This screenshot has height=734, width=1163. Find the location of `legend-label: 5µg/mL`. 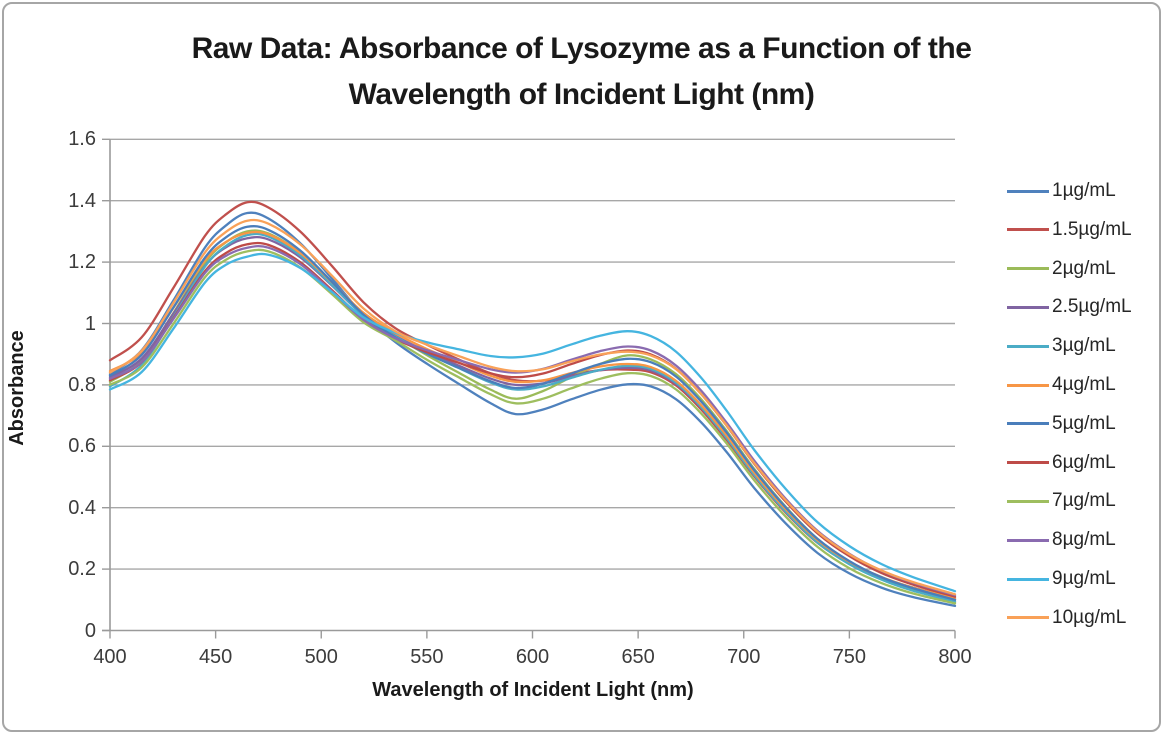

legend-label: 5µg/mL is located at coordinates (1084, 423).